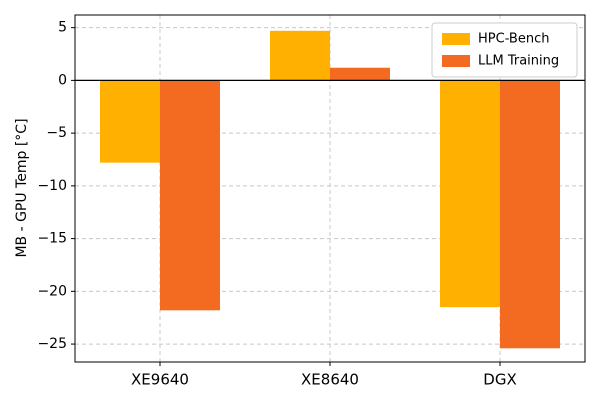  I want to click on y-tick-label: −5, so click(56, 133).